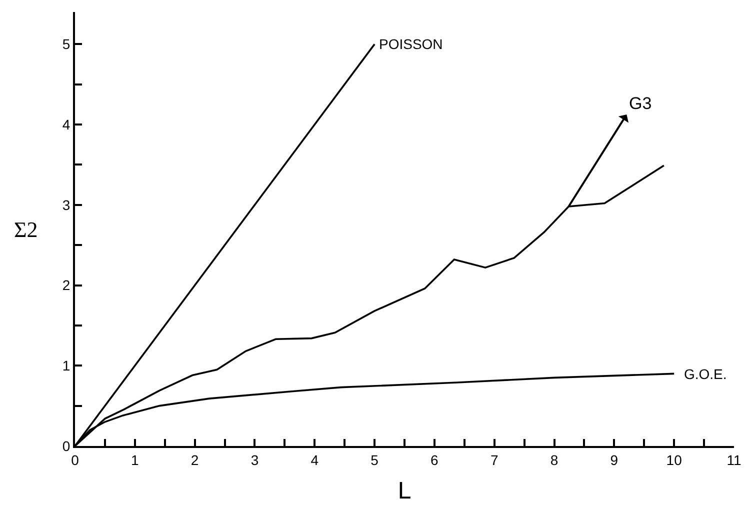 The height and width of the screenshot is (512, 753). Describe the element at coordinates (374, 460) in the screenshot. I see `x-tick-label: 5` at that location.